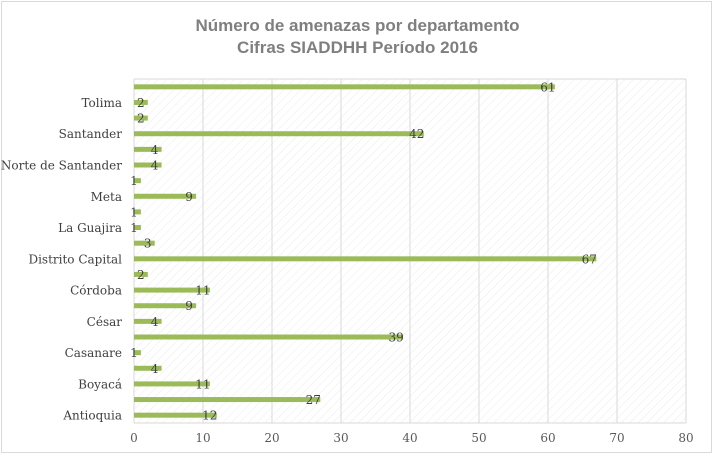 Image resolution: width=715 pixels, height=456 pixels. I want to click on x-tick-label: 30, so click(340, 438).